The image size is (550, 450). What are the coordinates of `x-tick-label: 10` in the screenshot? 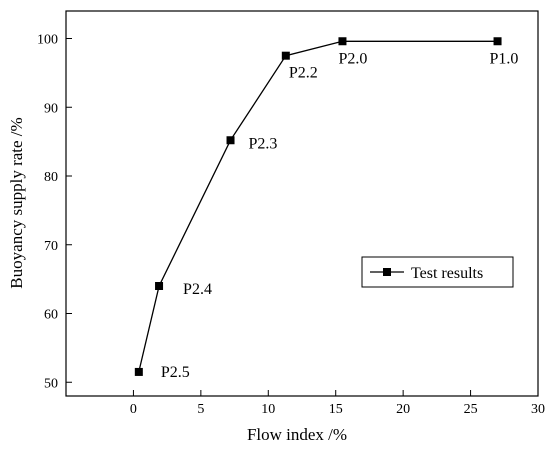 It's located at (268, 409).